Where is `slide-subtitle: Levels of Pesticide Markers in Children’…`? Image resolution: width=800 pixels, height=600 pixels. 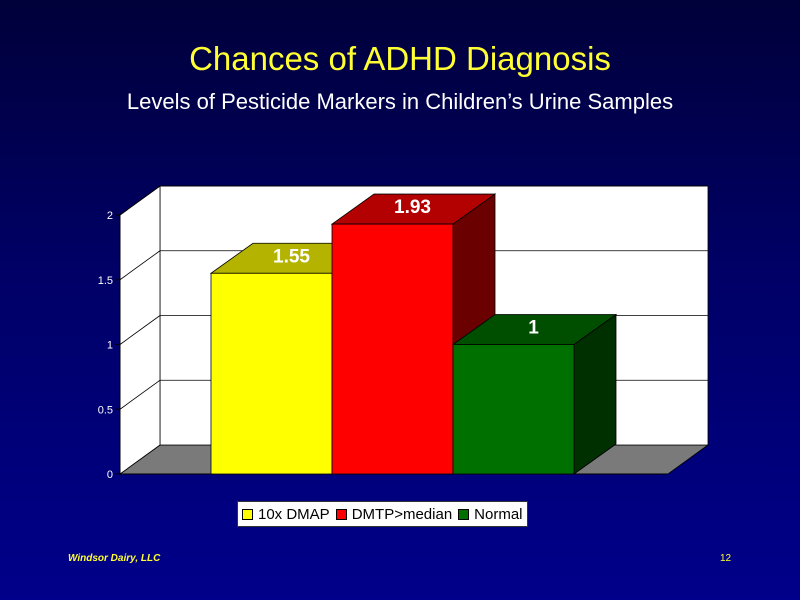 slide-subtitle: Levels of Pesticide Markers in Children’… is located at coordinates (400, 101).